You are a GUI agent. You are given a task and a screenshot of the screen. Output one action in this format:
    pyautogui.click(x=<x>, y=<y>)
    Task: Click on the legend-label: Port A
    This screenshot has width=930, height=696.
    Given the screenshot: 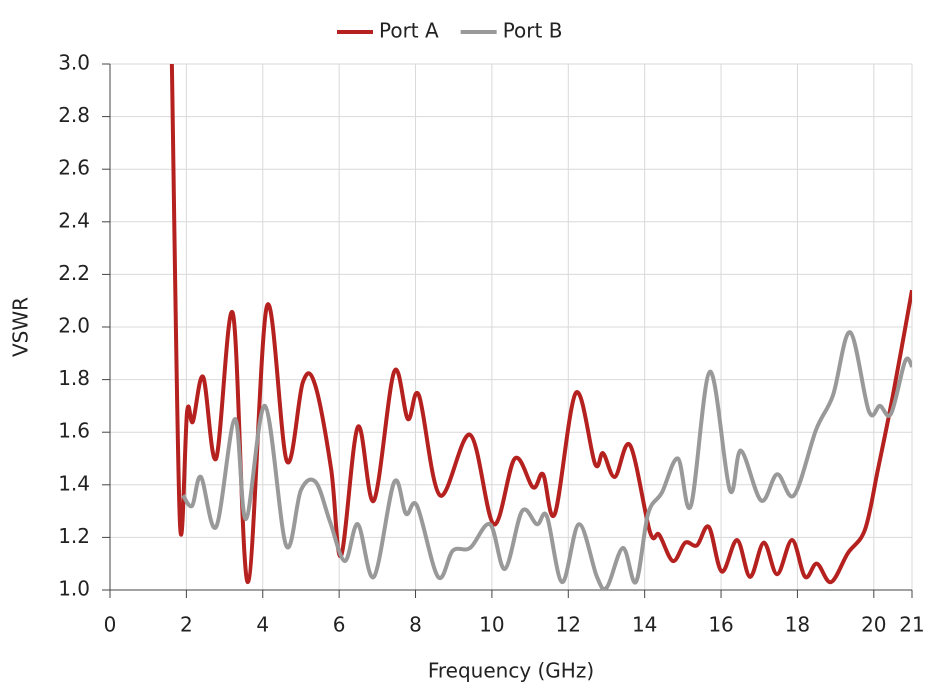 What is the action you would take?
    pyautogui.click(x=409, y=31)
    